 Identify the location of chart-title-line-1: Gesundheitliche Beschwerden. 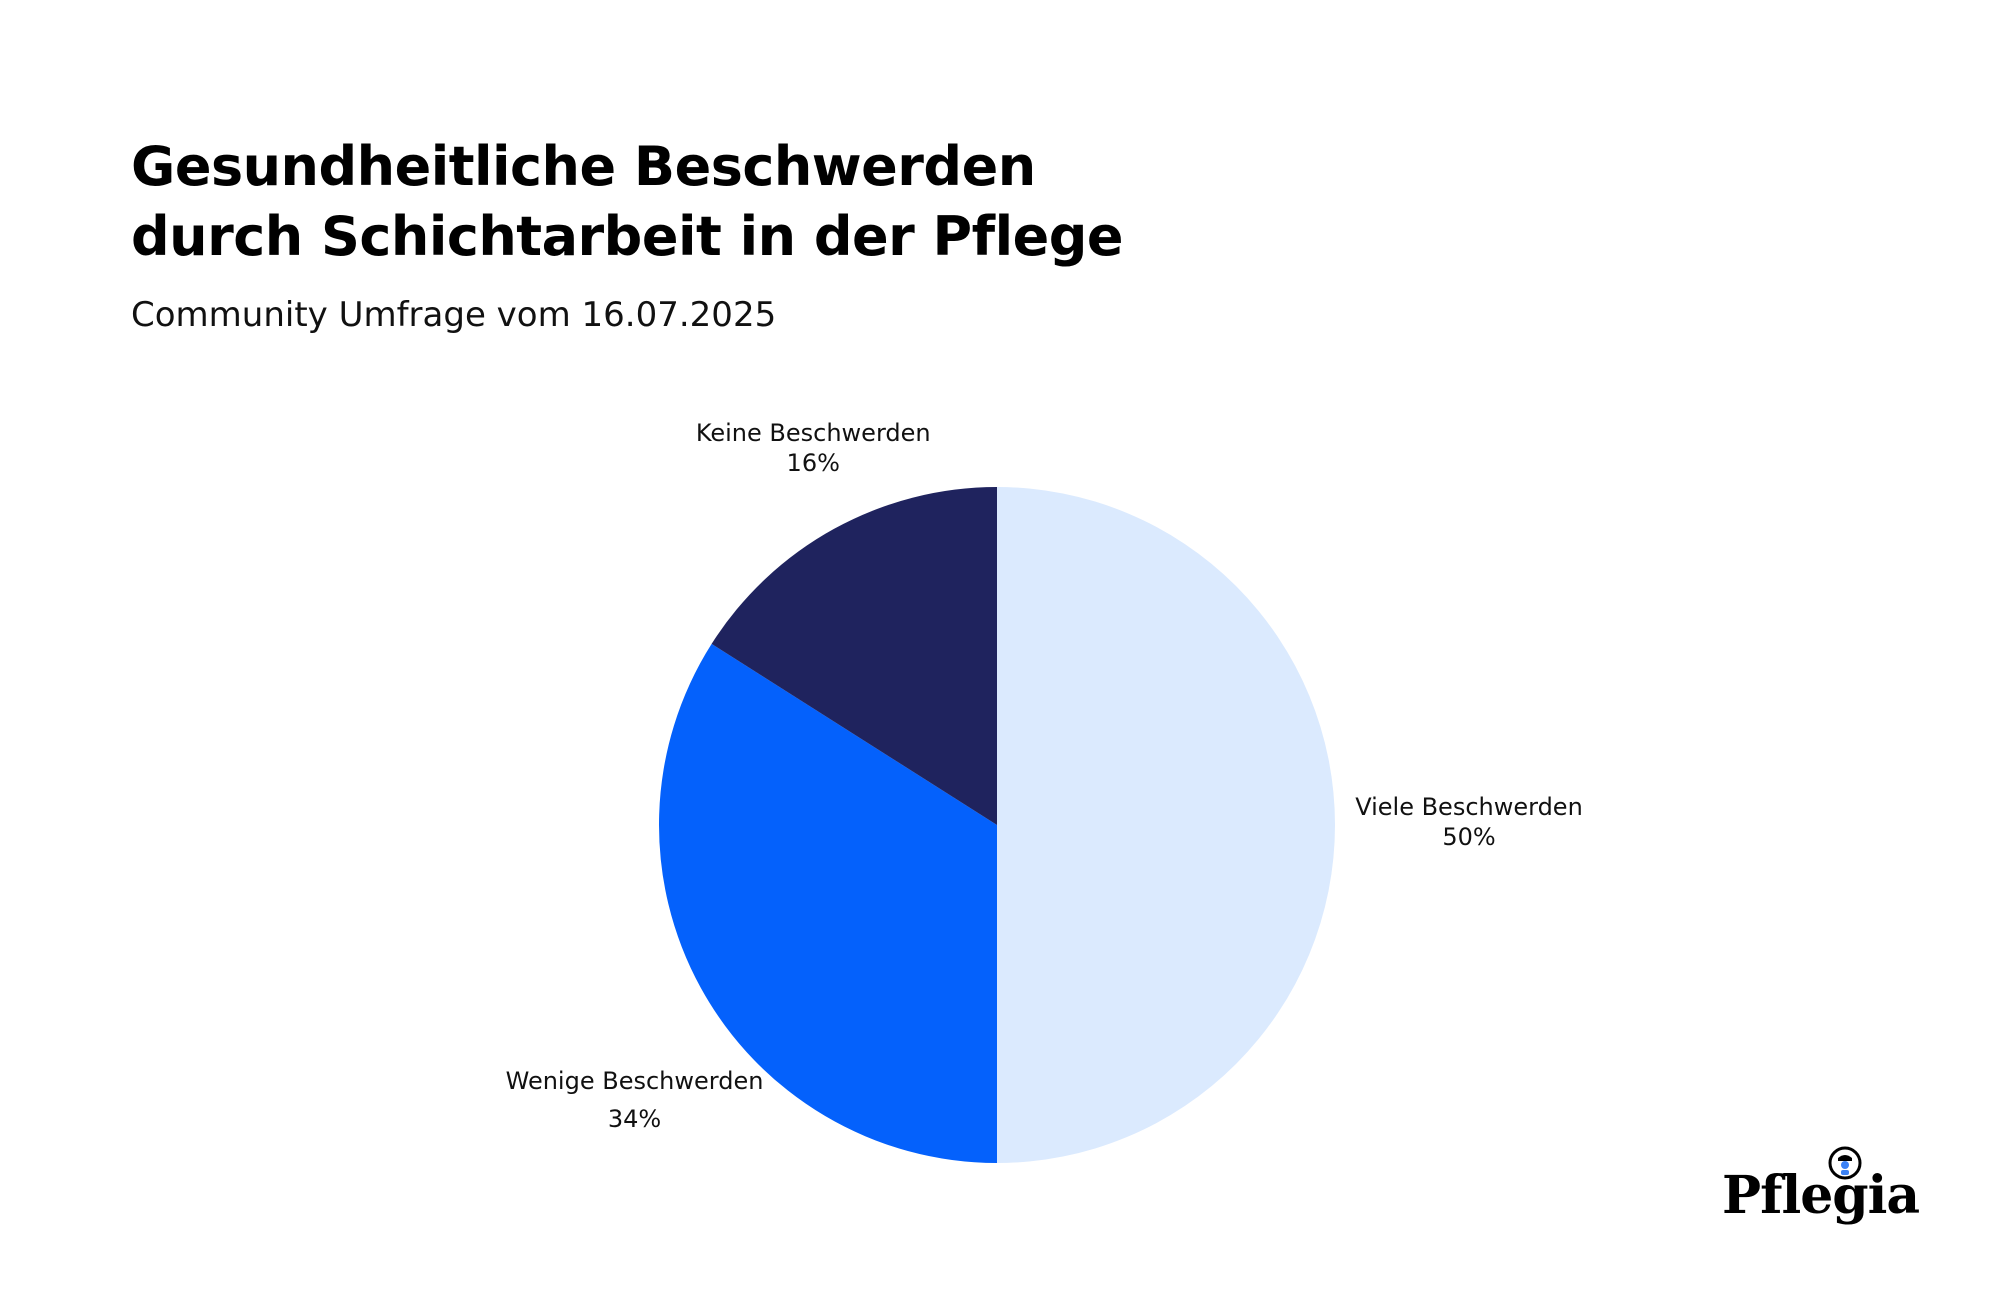
(583, 166).